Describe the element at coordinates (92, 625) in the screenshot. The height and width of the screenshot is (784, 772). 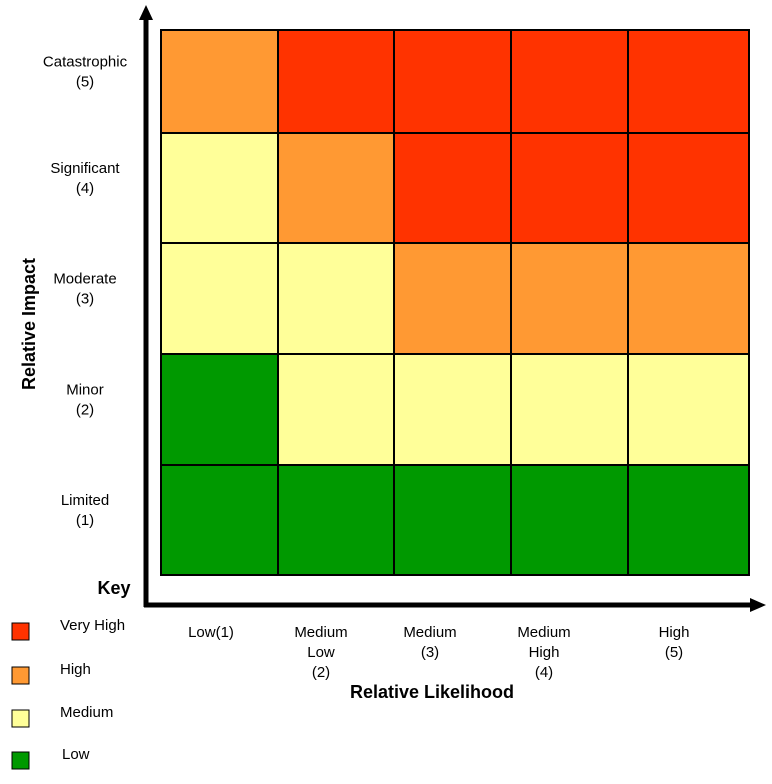
I see `legend-label-very-high: Very High` at that location.